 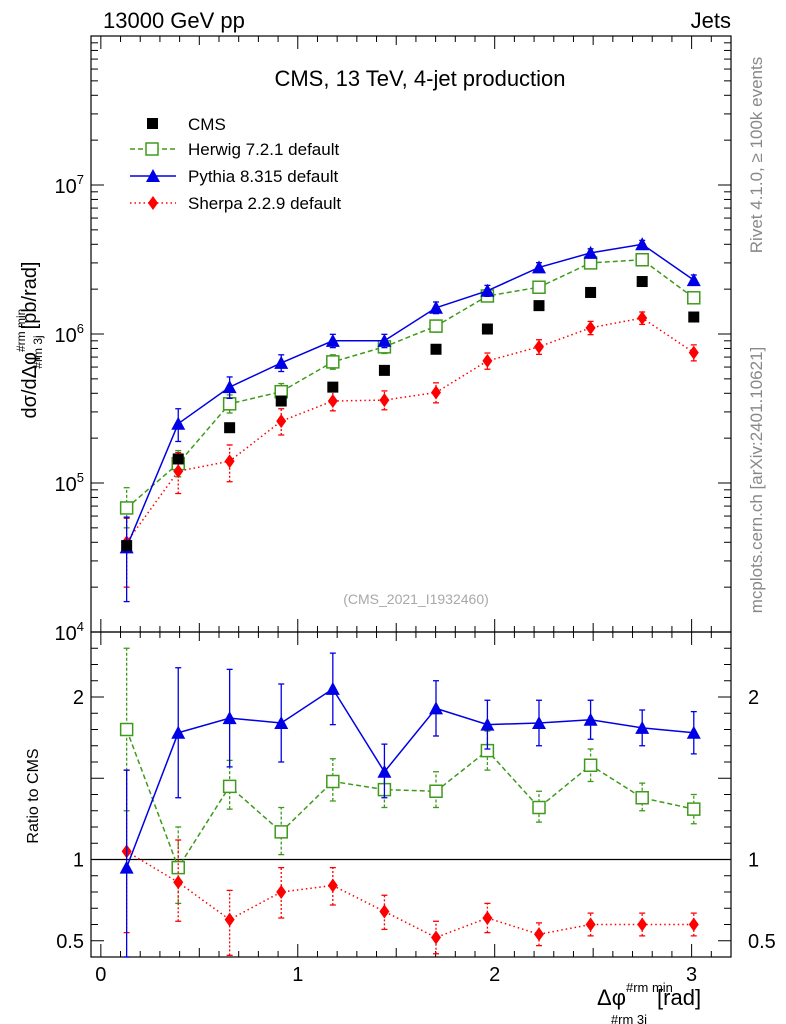 I want to click on xlabel-unit: [rad], so click(x=679, y=997).